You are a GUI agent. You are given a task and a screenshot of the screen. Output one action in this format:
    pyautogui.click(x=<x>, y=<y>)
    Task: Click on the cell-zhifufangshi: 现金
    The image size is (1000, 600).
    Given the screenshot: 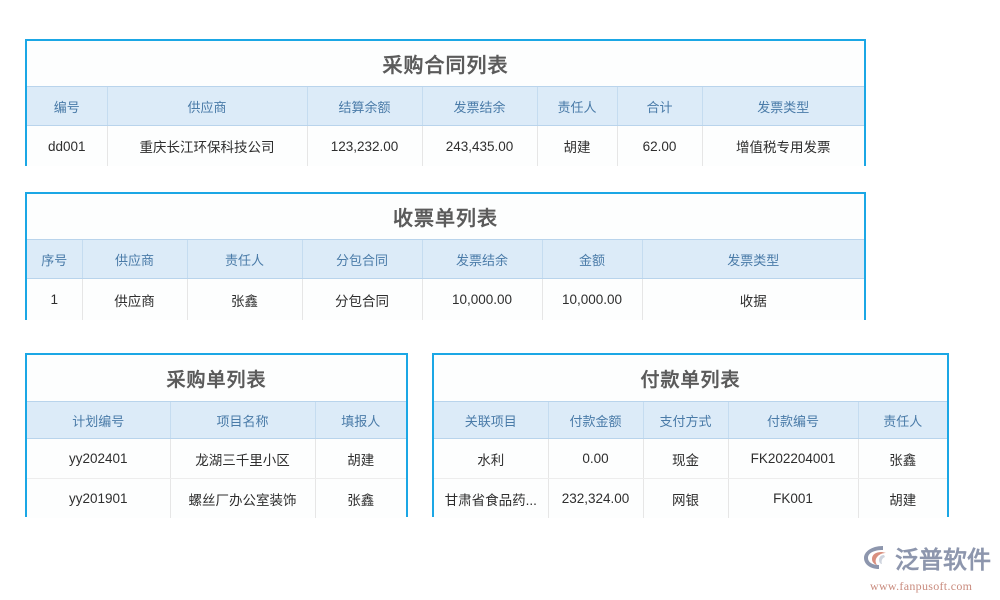 What is the action you would take?
    pyautogui.click(x=685, y=458)
    